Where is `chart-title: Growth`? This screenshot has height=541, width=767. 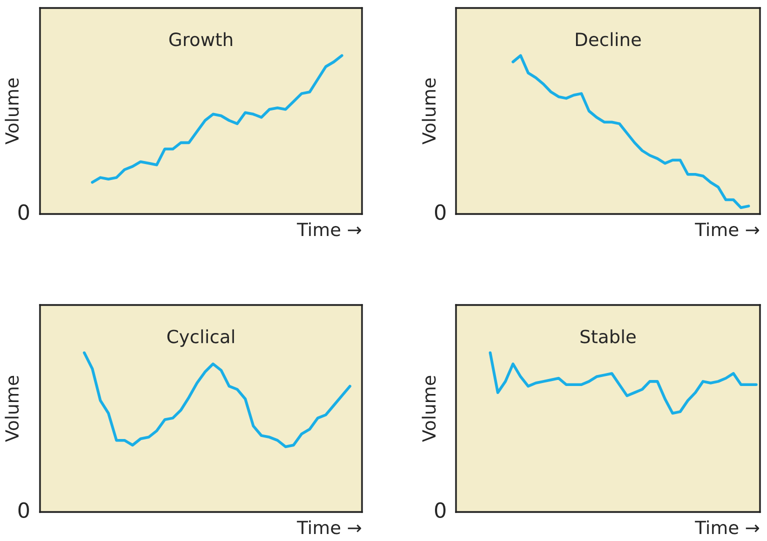 chart-title: Growth is located at coordinates (200, 39).